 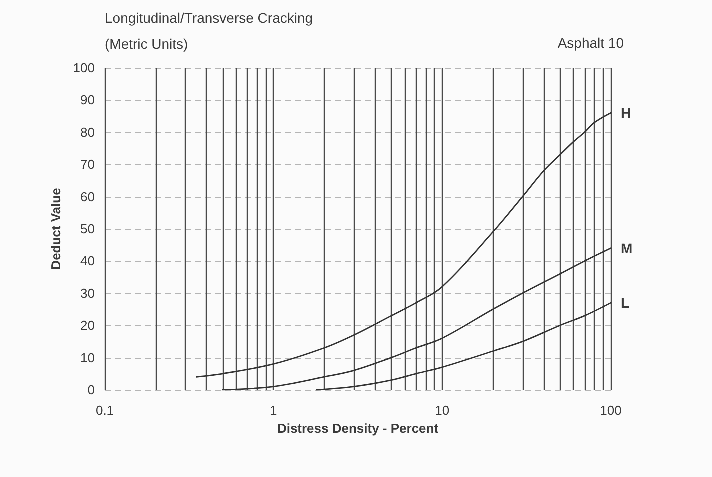 I want to click on x-axis-title: Distress Density - Percent, so click(x=358, y=428).